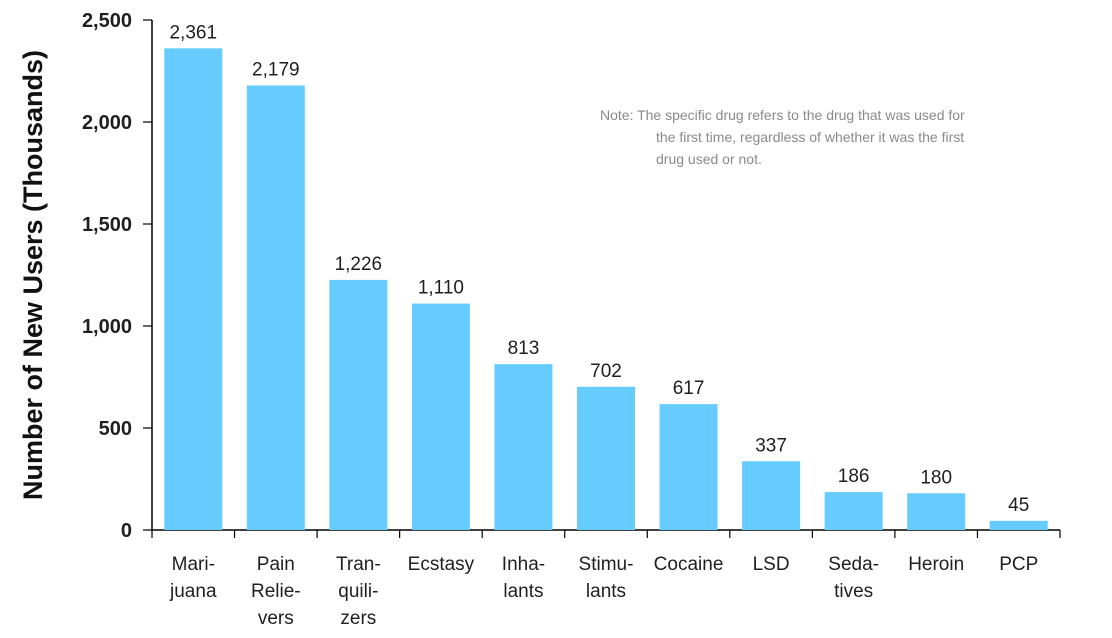  Describe the element at coordinates (771, 445) in the screenshot. I see `bar-value-label: 337` at that location.